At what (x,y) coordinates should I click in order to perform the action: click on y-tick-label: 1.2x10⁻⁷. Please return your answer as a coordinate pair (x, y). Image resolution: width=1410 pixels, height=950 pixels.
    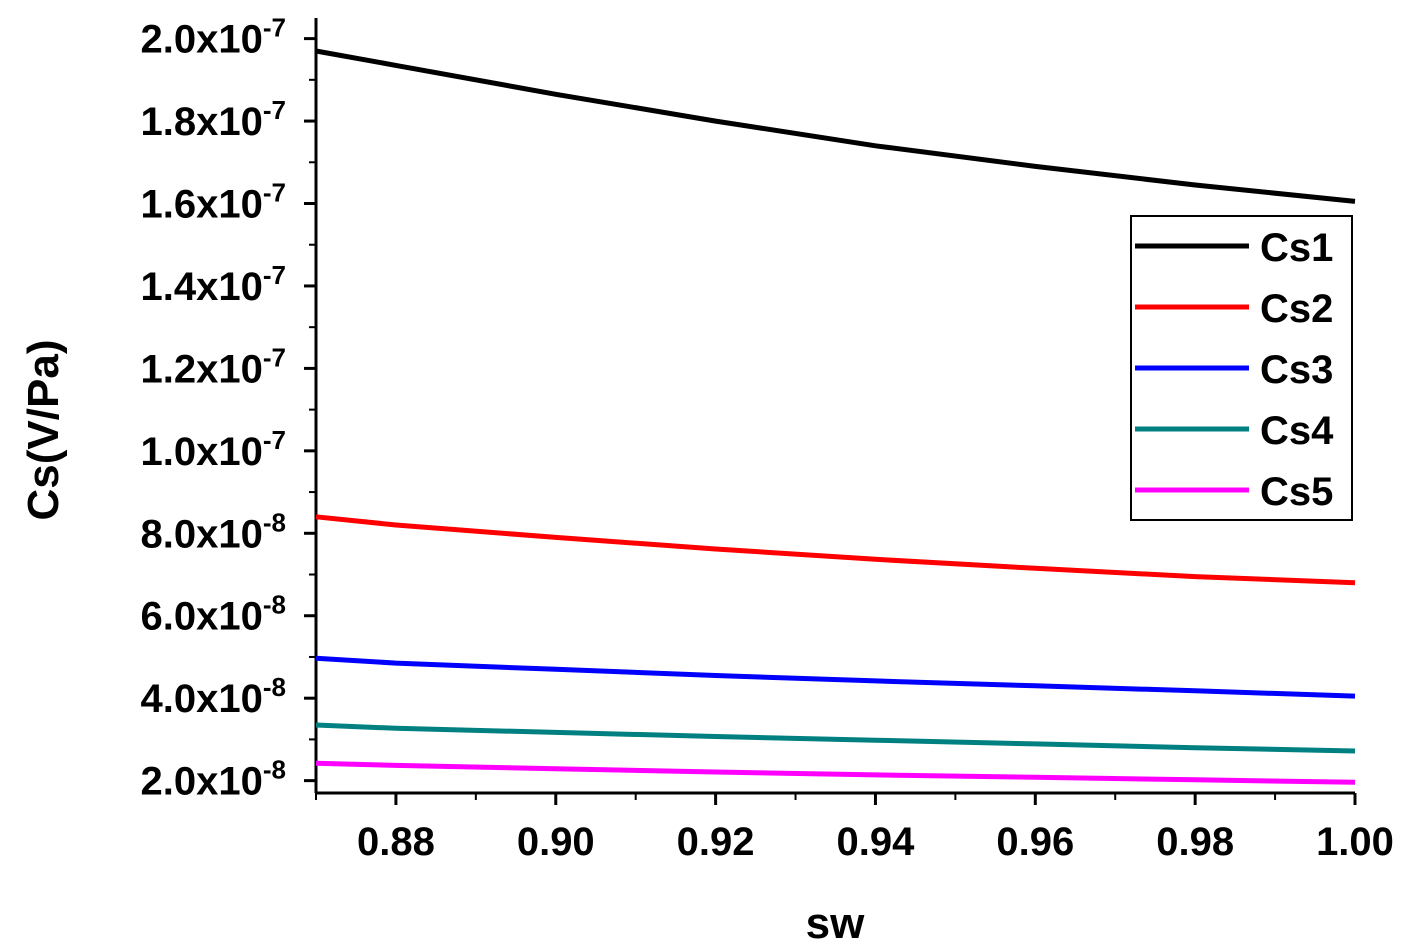
    Looking at the image, I should click on (213, 366).